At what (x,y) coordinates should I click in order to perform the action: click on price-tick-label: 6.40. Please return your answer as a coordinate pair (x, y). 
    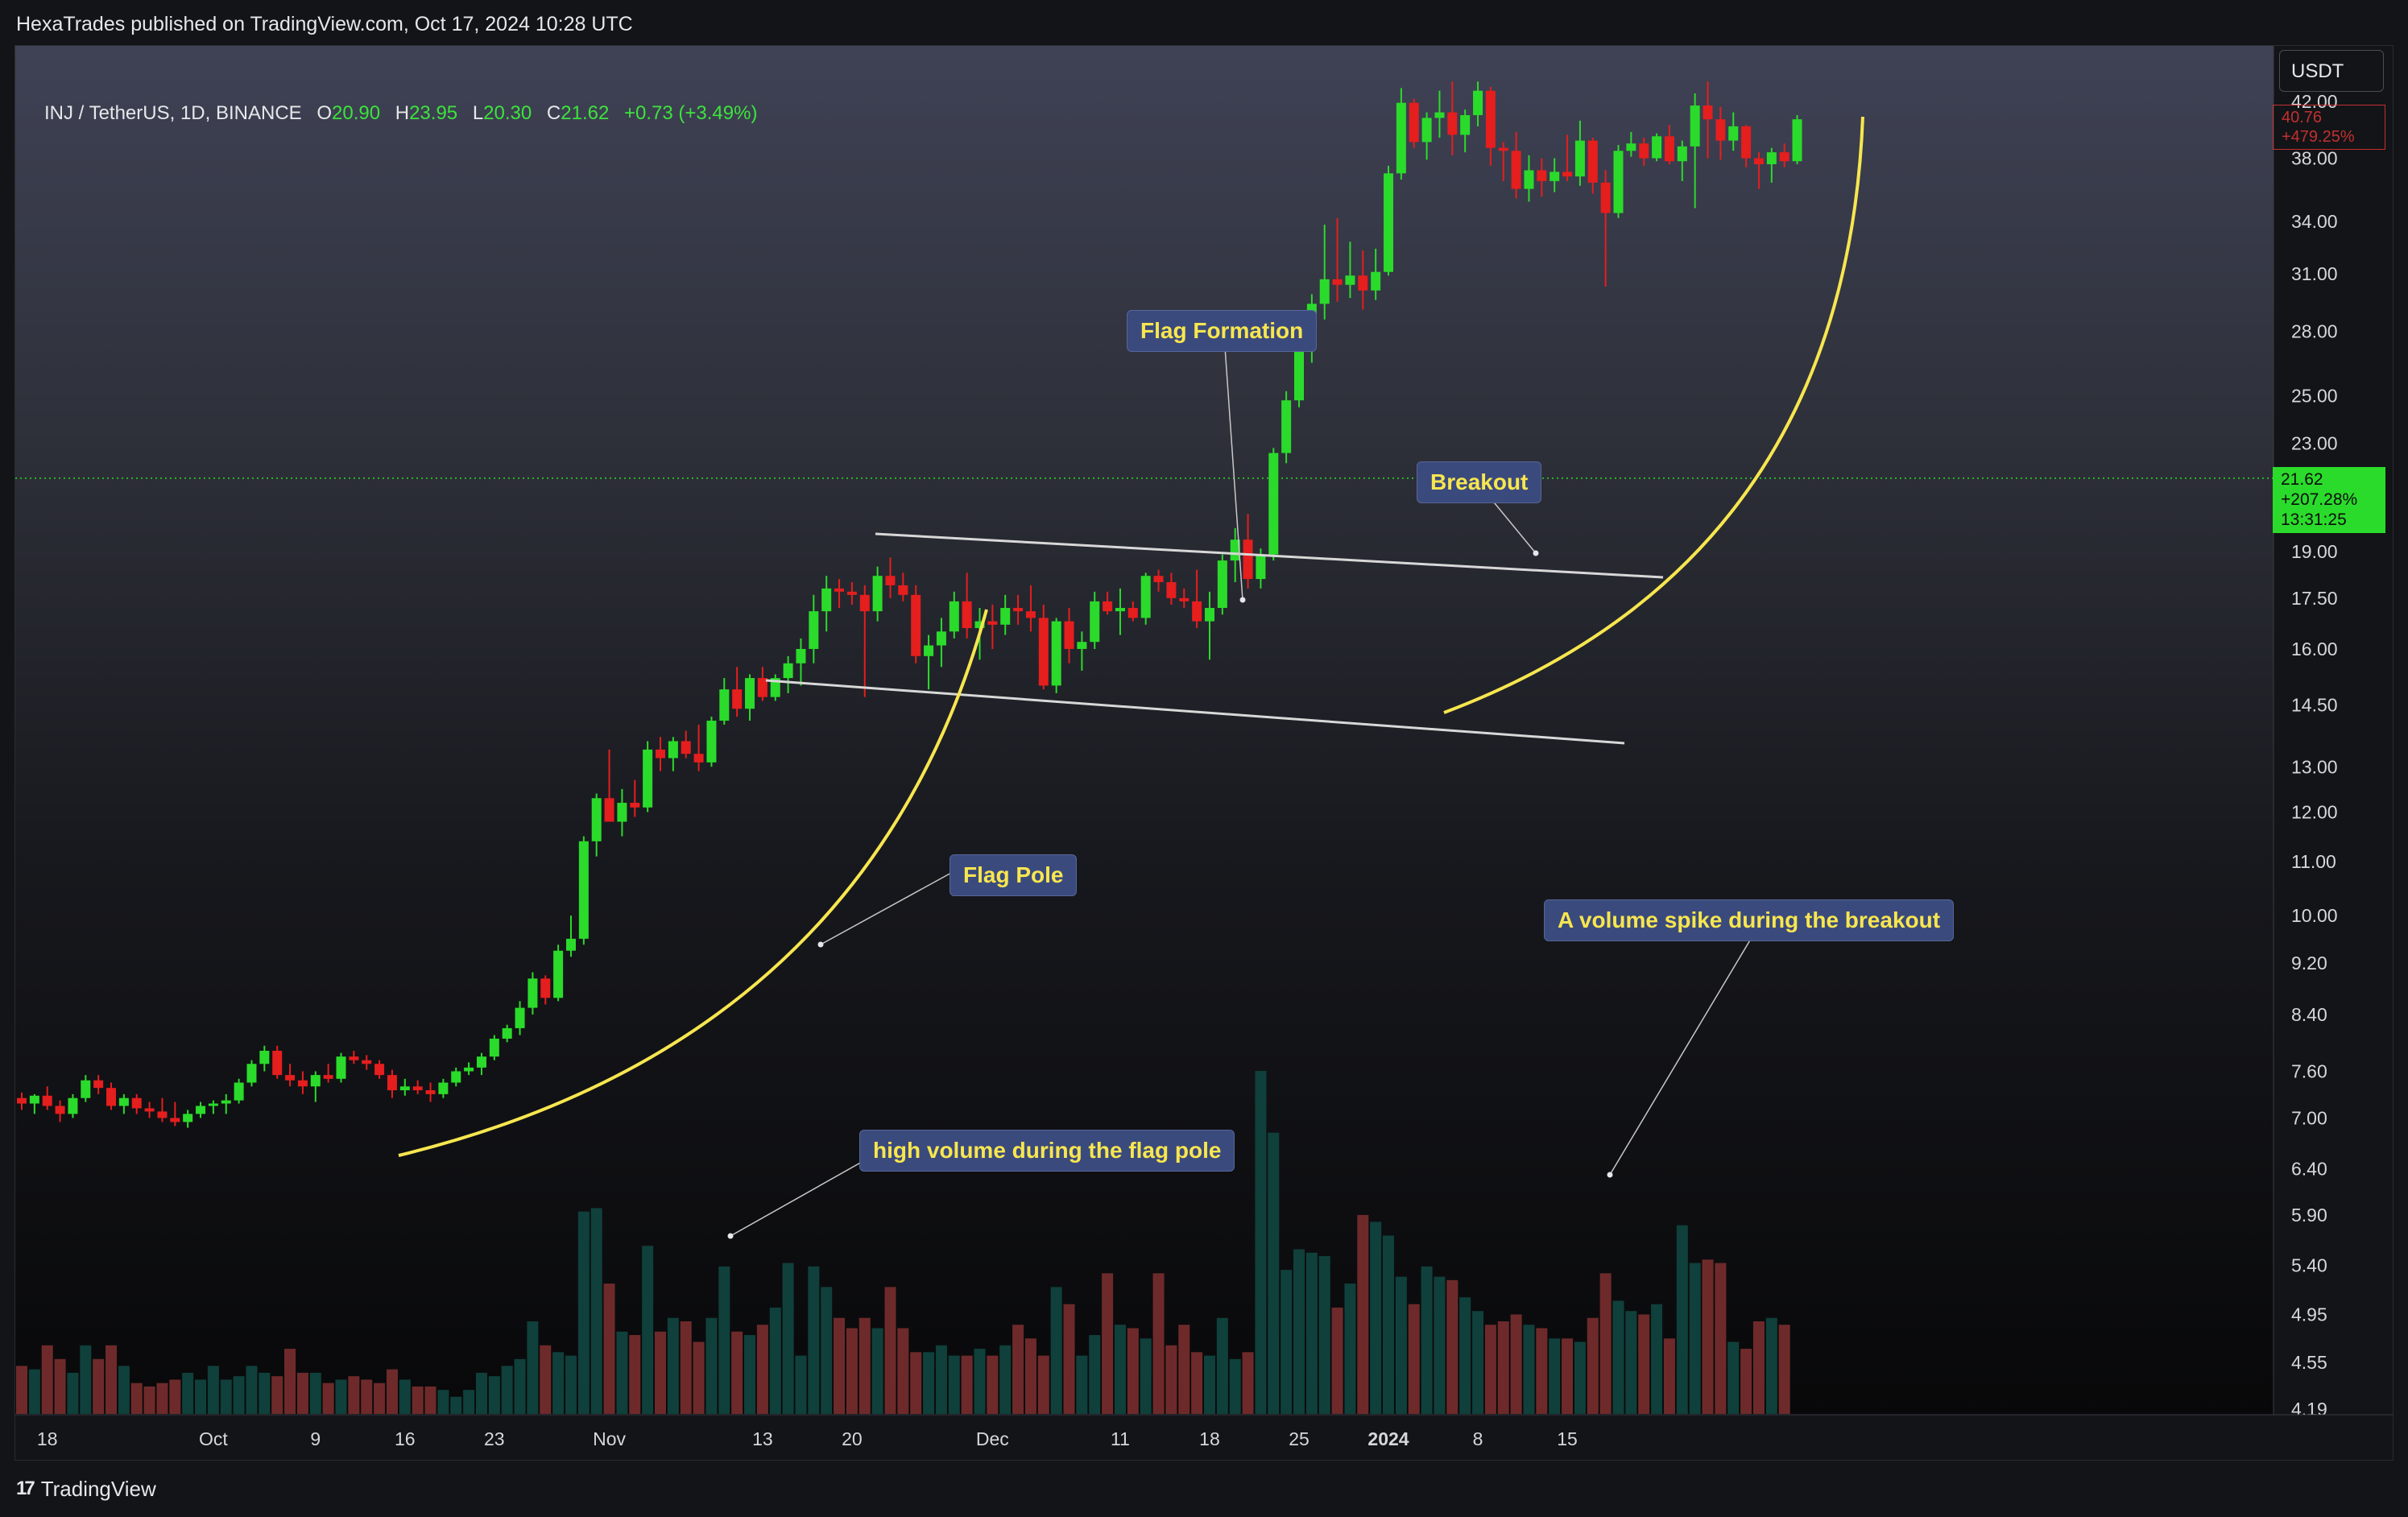
    Looking at the image, I should click on (2309, 1169).